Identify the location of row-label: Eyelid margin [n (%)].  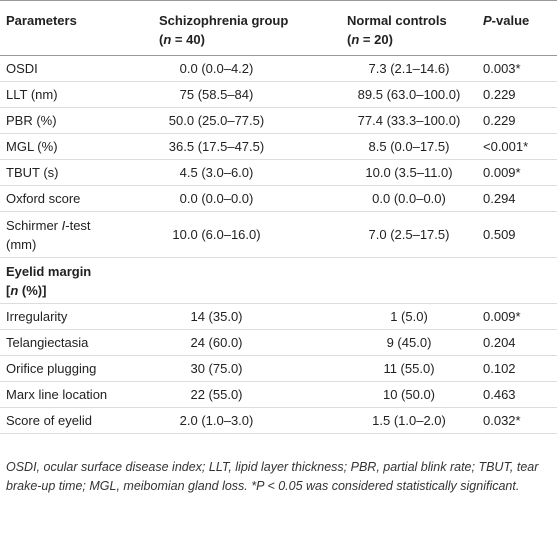
(77, 280).